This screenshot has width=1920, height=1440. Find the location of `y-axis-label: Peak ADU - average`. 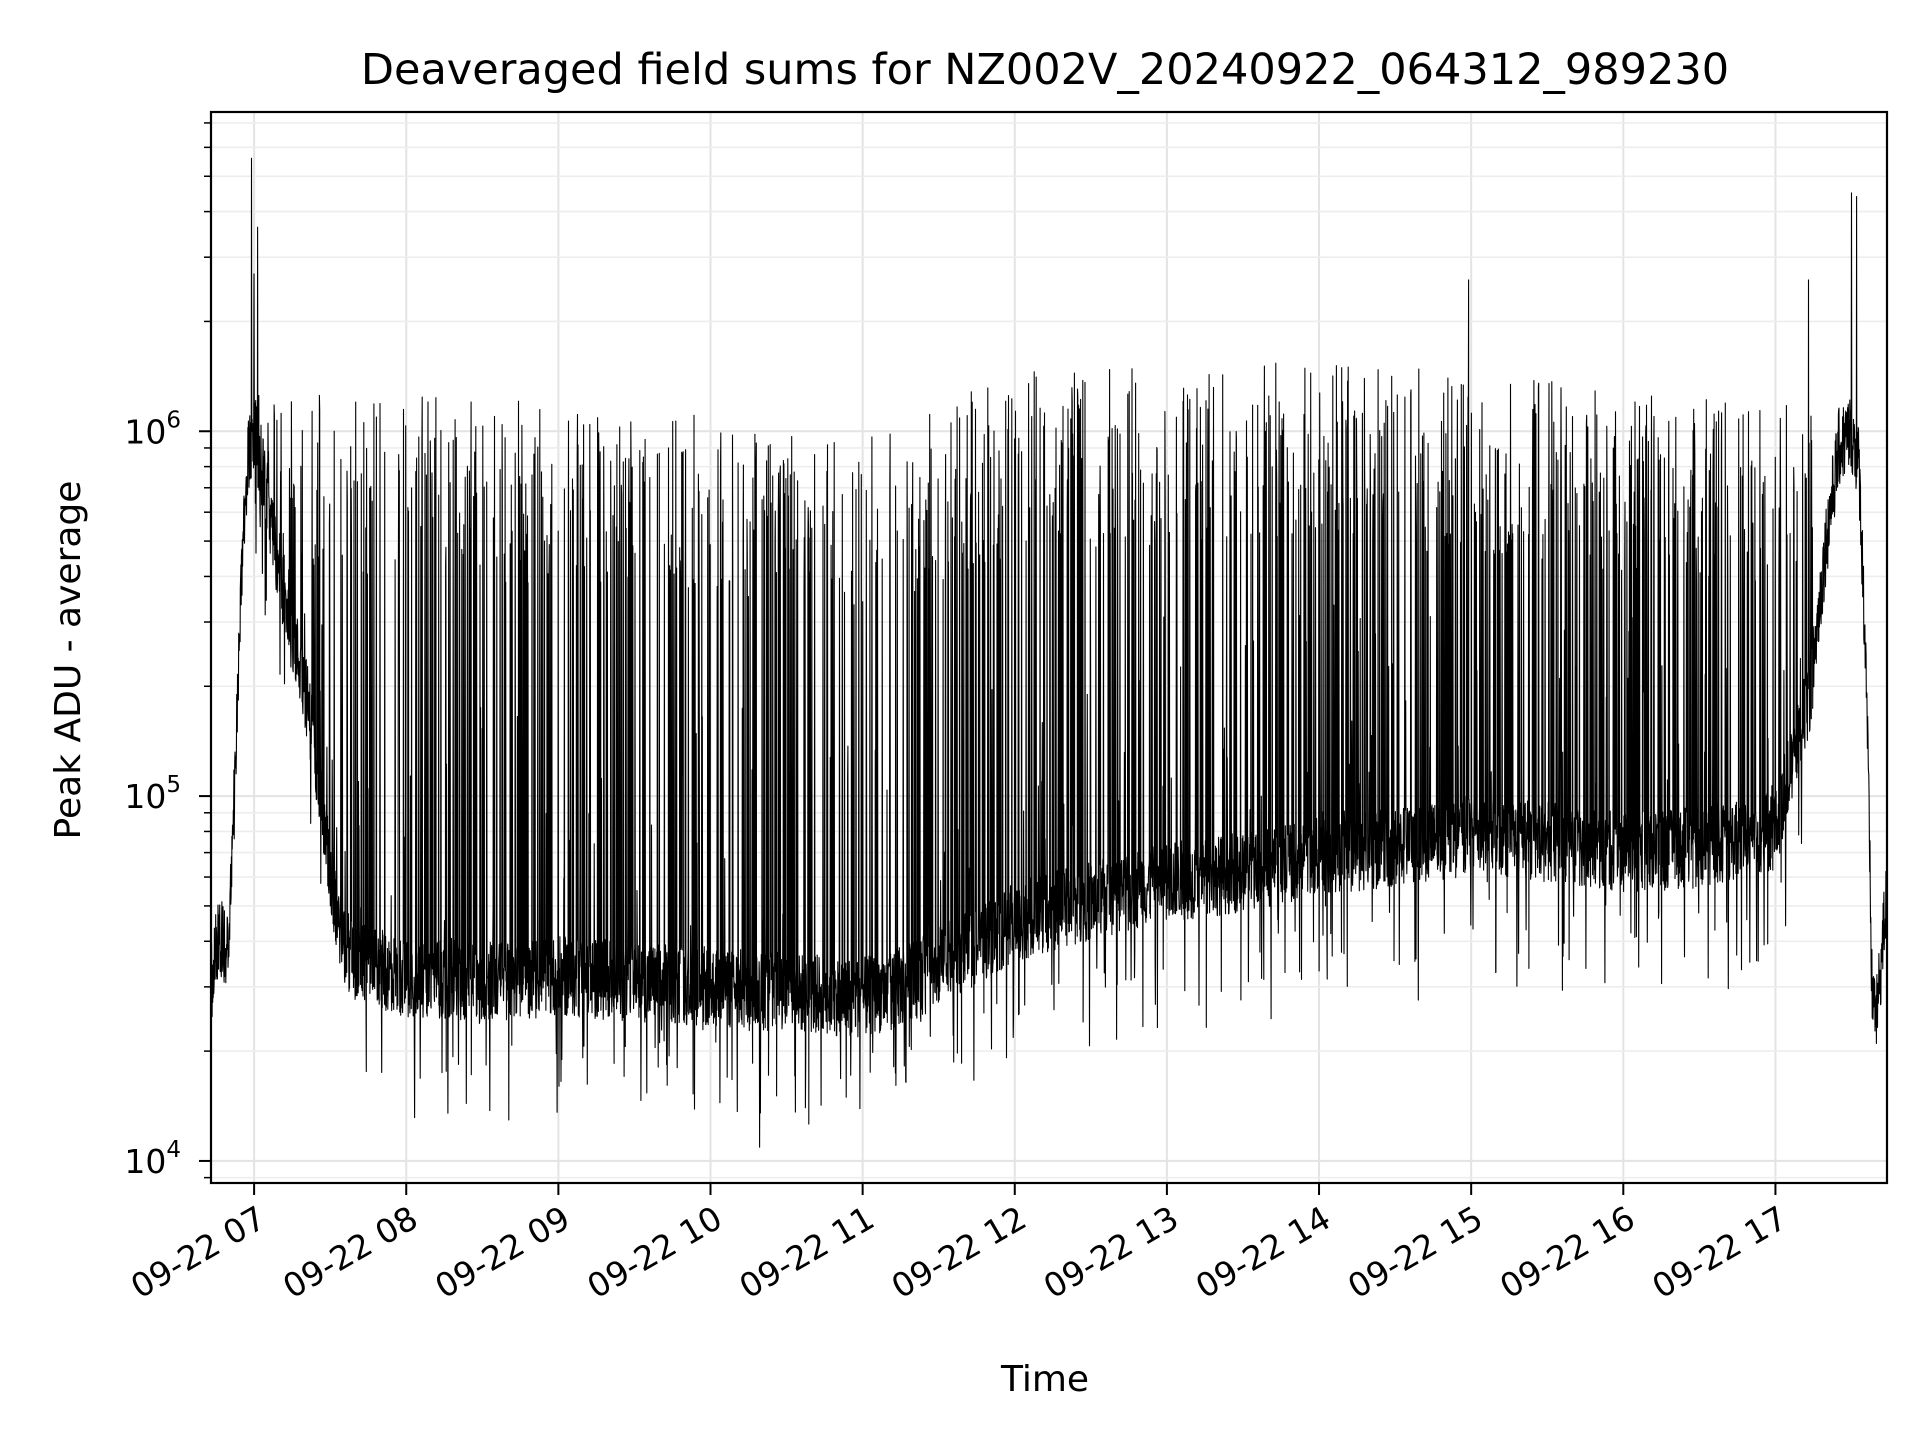

y-axis-label: Peak ADU - average is located at coordinates (68, 660).